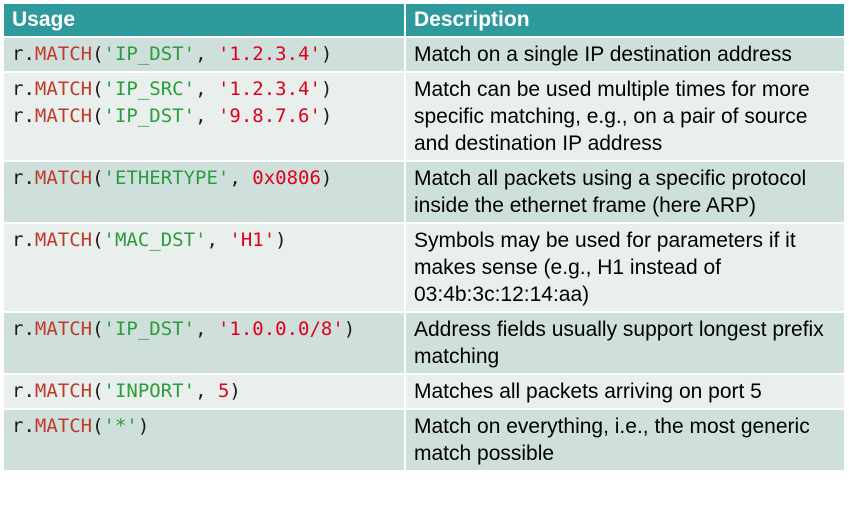 Image resolution: width=849 pixels, height=524 pixels. Describe the element at coordinates (269, 116) in the screenshot. I see `code-value: '9.8.7.6'` at that location.